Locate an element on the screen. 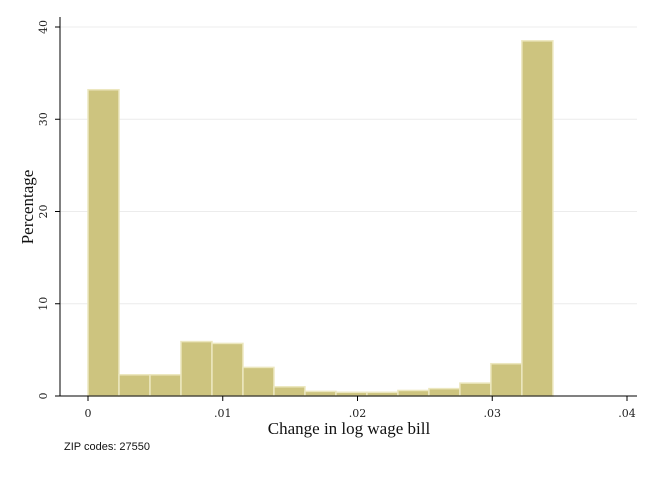 The height and width of the screenshot is (477, 655). x-axis-title: Change in log wage bill is located at coordinates (349, 428).